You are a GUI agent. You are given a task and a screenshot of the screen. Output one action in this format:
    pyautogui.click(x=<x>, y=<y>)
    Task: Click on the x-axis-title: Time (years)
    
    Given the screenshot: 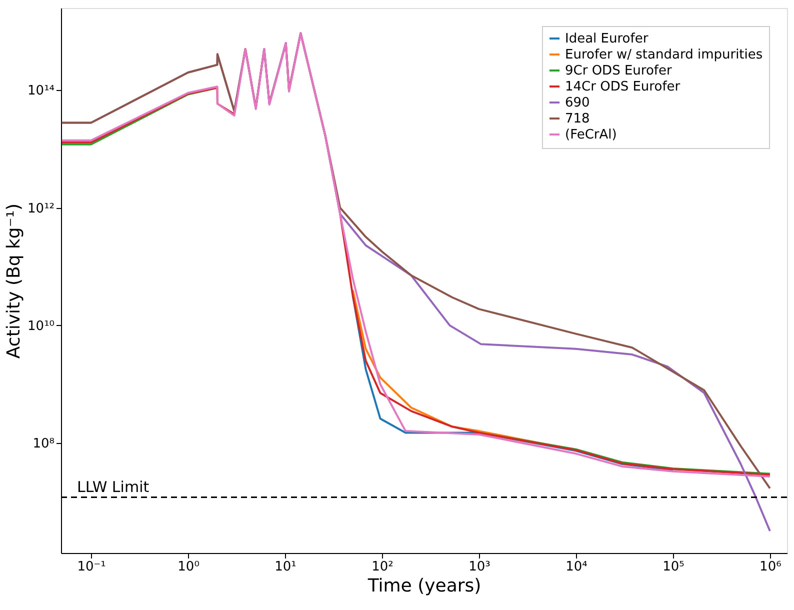 What is the action you would take?
    pyautogui.click(x=424, y=586)
    